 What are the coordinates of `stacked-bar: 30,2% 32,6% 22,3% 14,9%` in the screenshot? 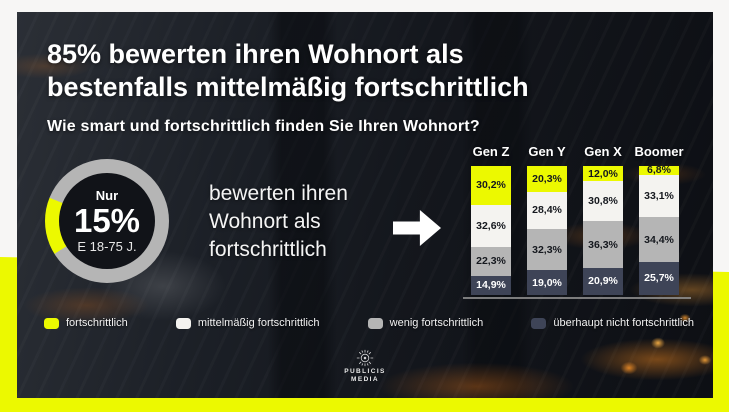 It's located at (491, 230).